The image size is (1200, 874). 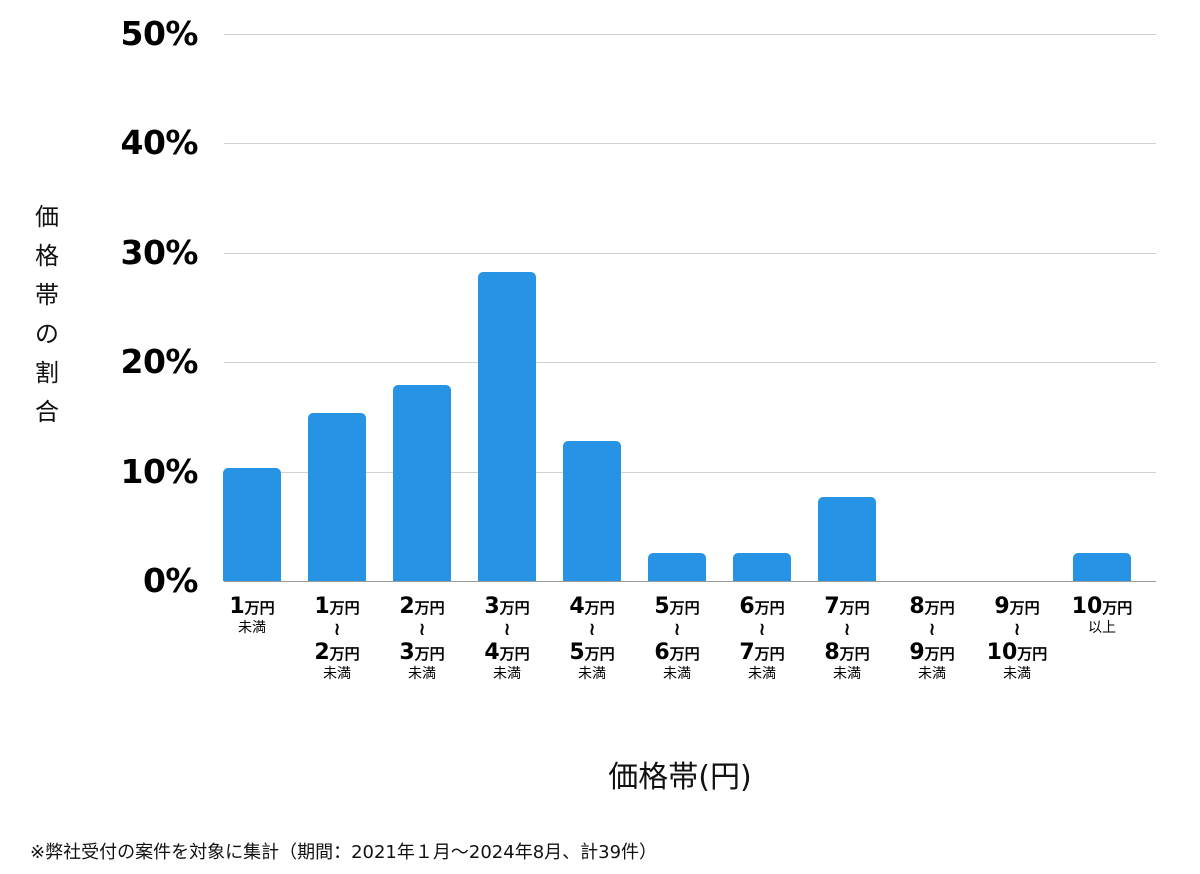 What do you see at coordinates (932, 638) in the screenshot?
I see `x-tick-label: 8万円 ≀ 9万円 未満` at bounding box center [932, 638].